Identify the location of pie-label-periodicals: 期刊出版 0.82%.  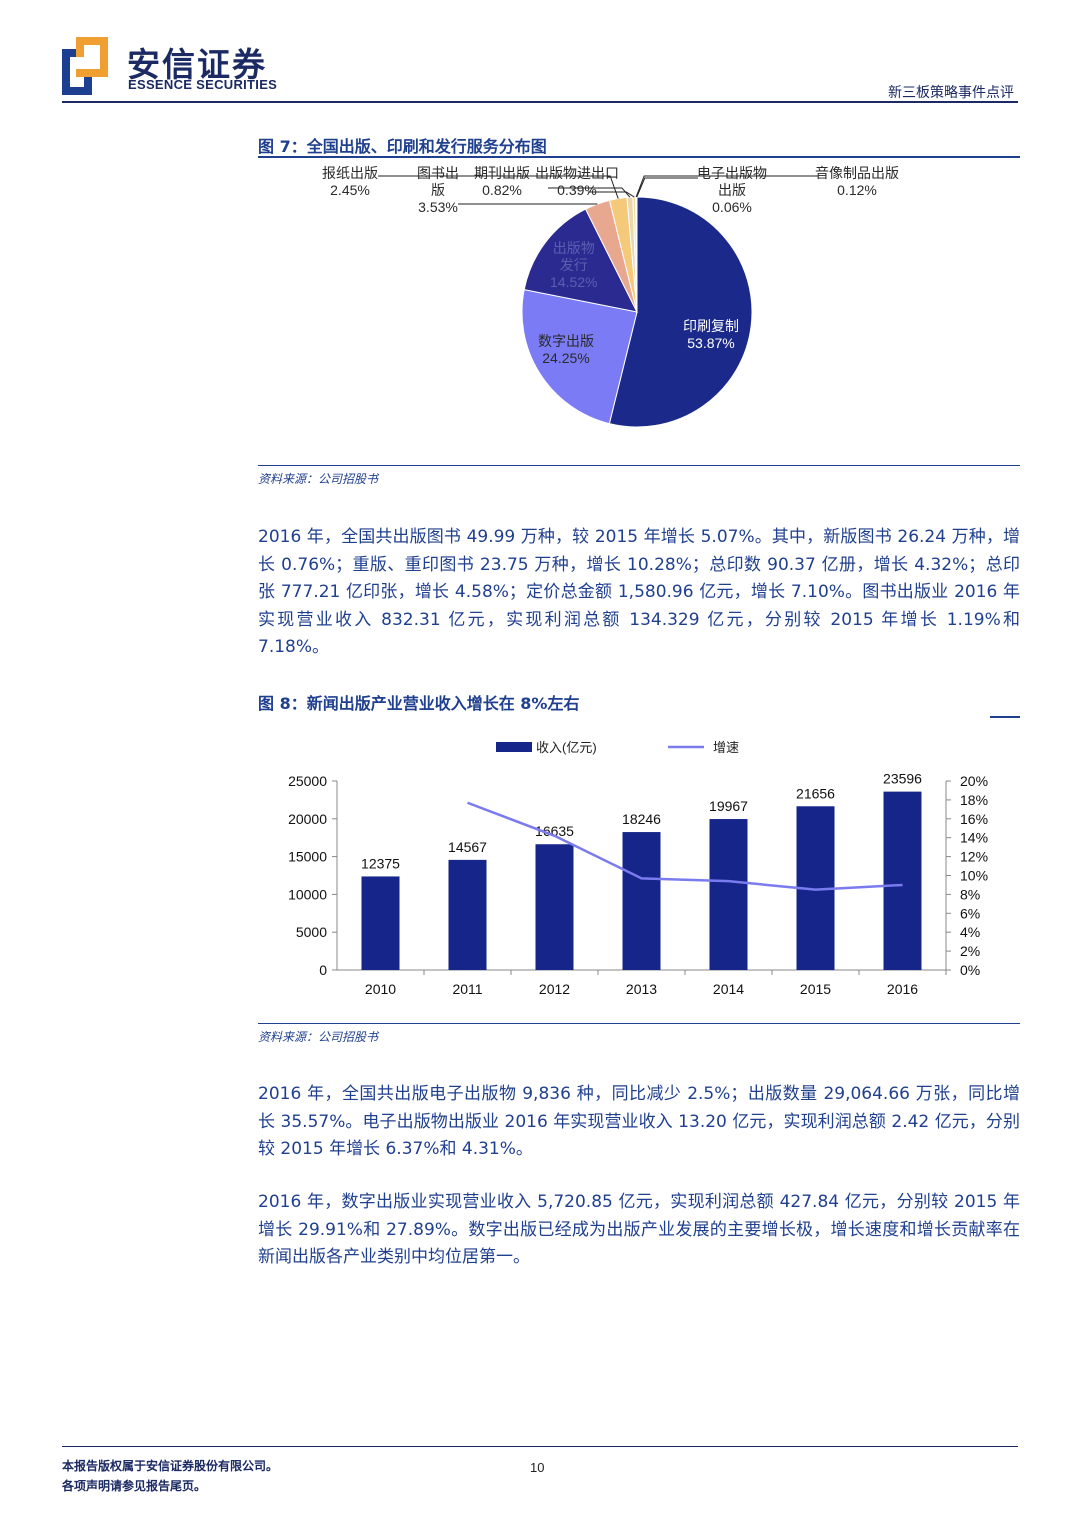
(502, 181).